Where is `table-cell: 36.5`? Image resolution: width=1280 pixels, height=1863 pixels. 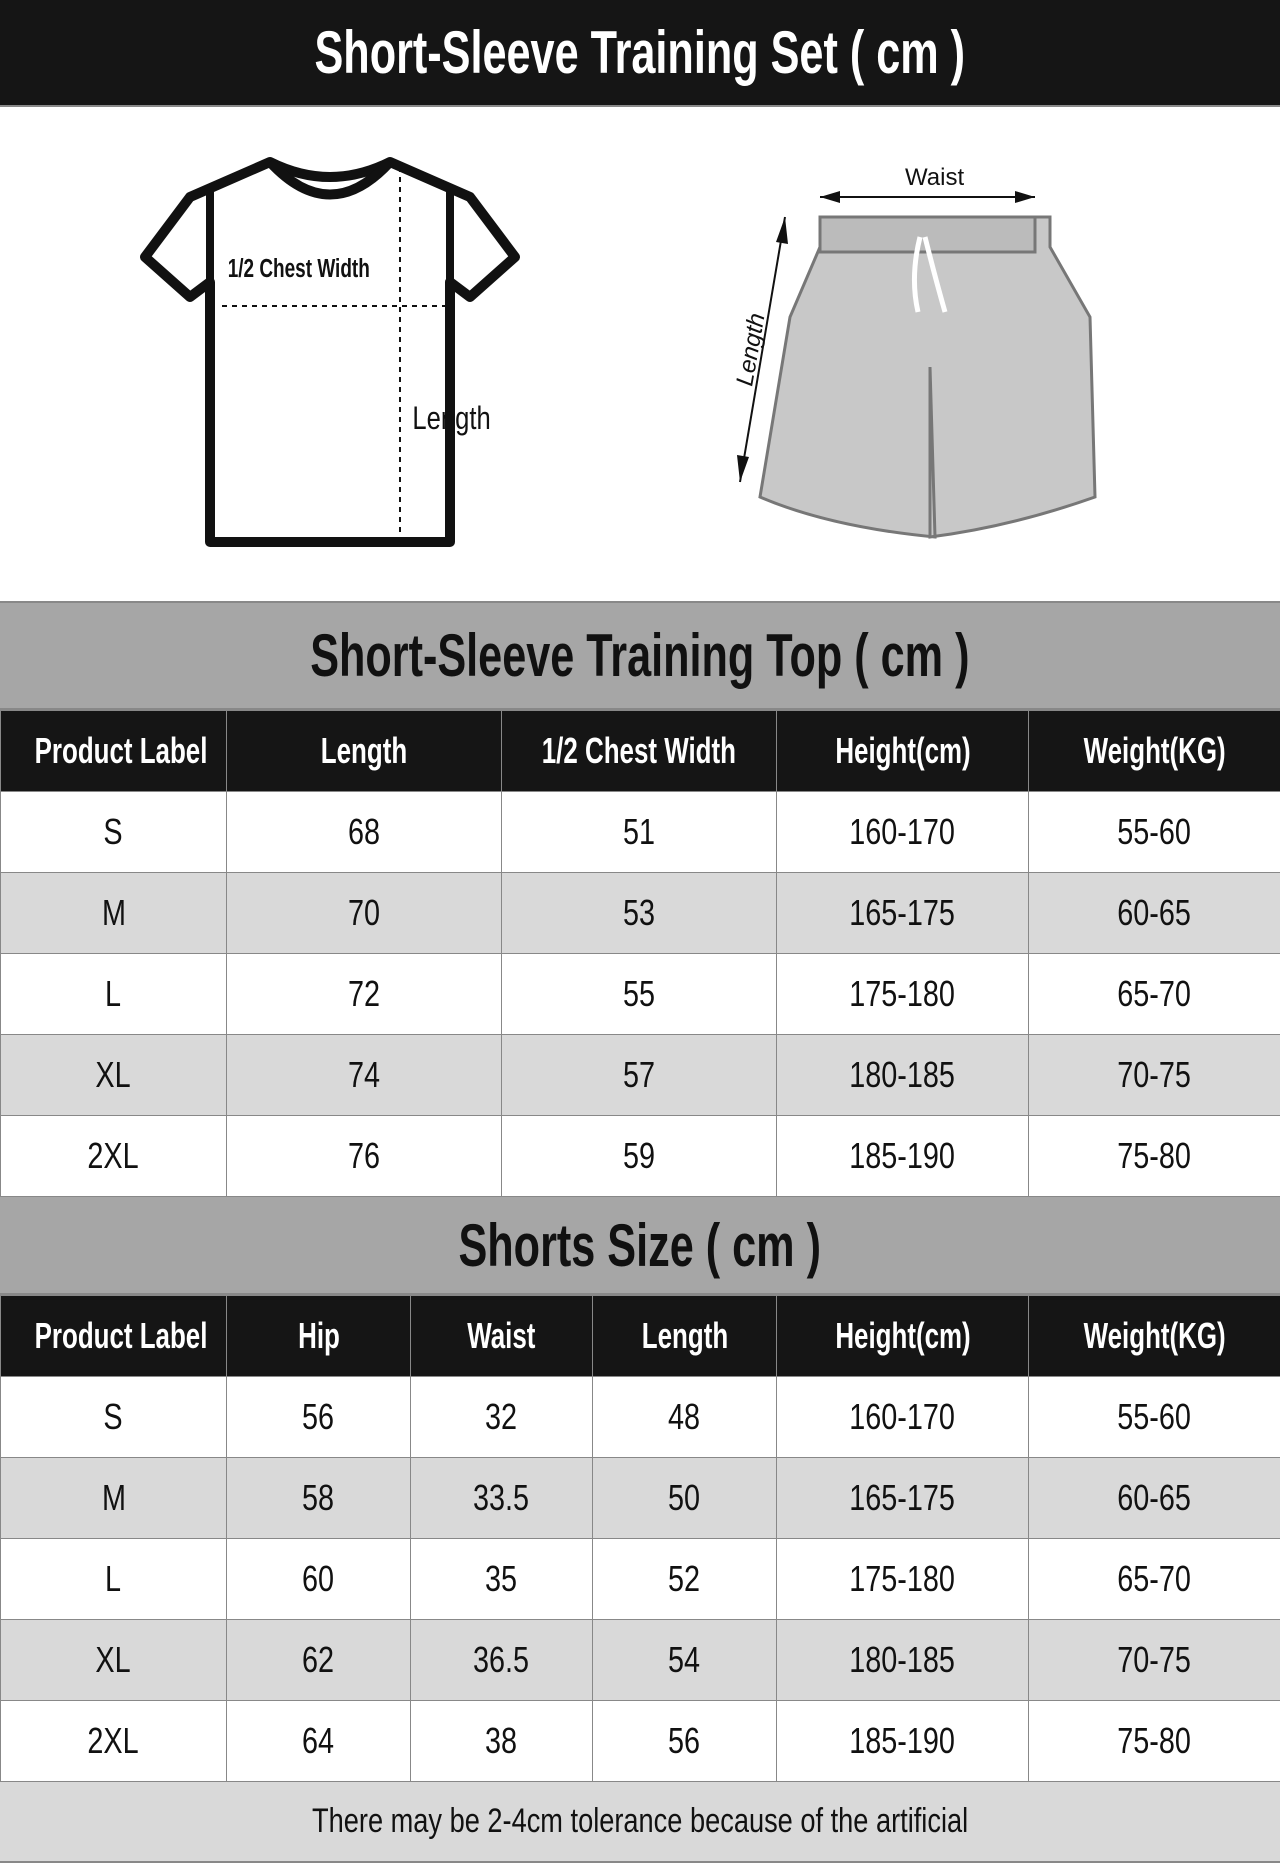 table-cell: 36.5 is located at coordinates (502, 1660).